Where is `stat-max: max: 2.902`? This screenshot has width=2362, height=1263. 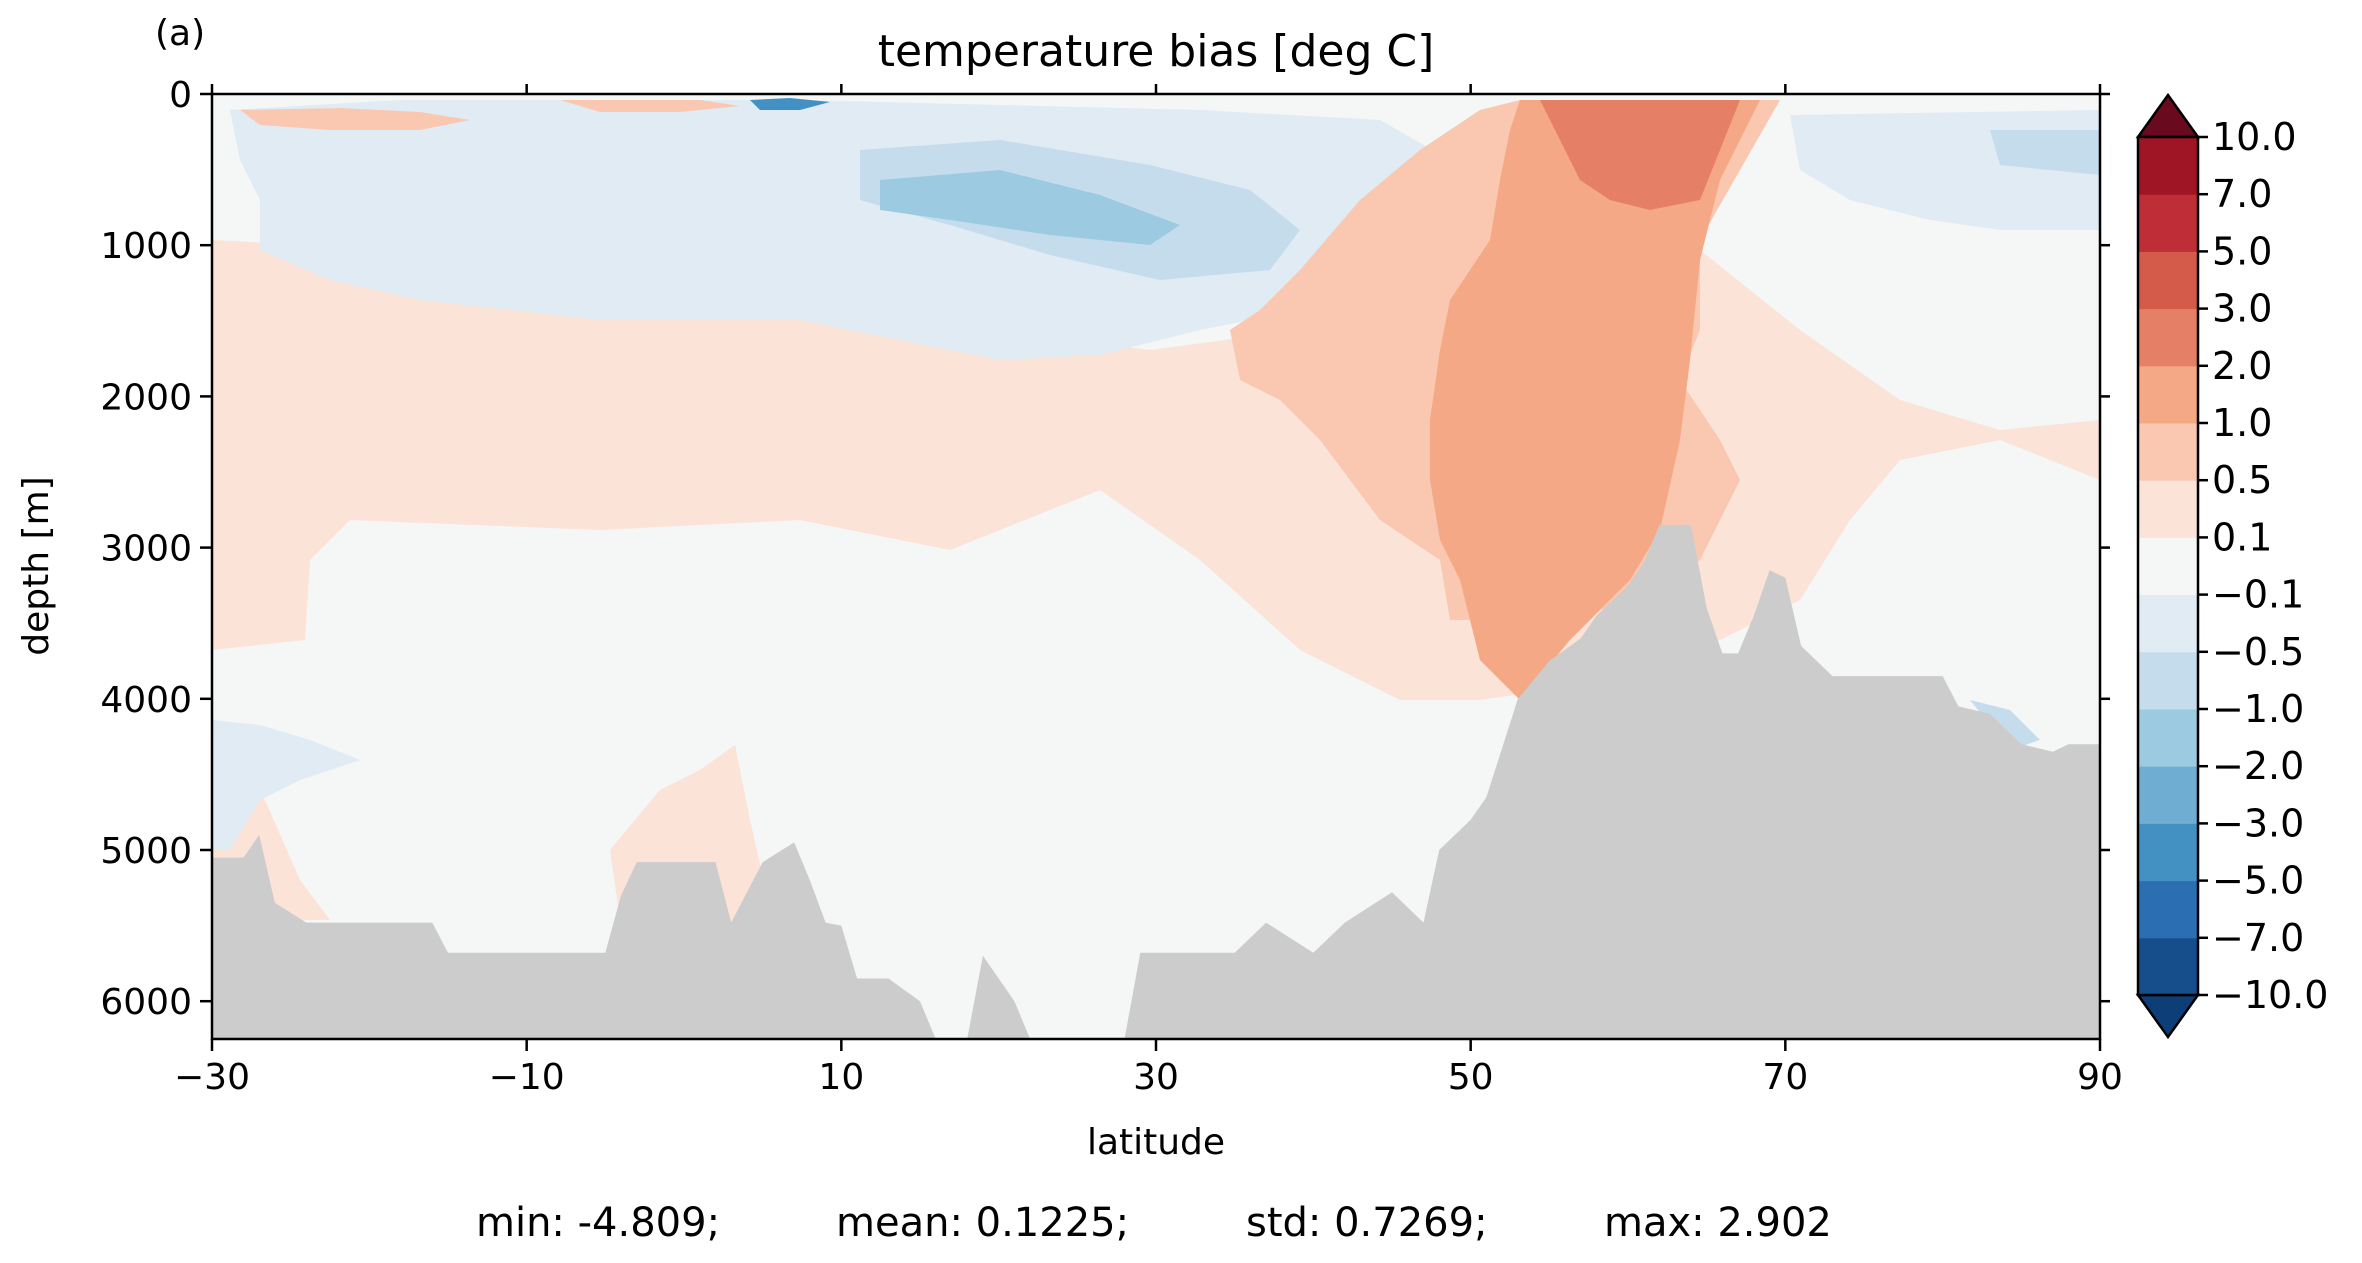
stat-max: max: 2.902 is located at coordinates (1718, 1223).